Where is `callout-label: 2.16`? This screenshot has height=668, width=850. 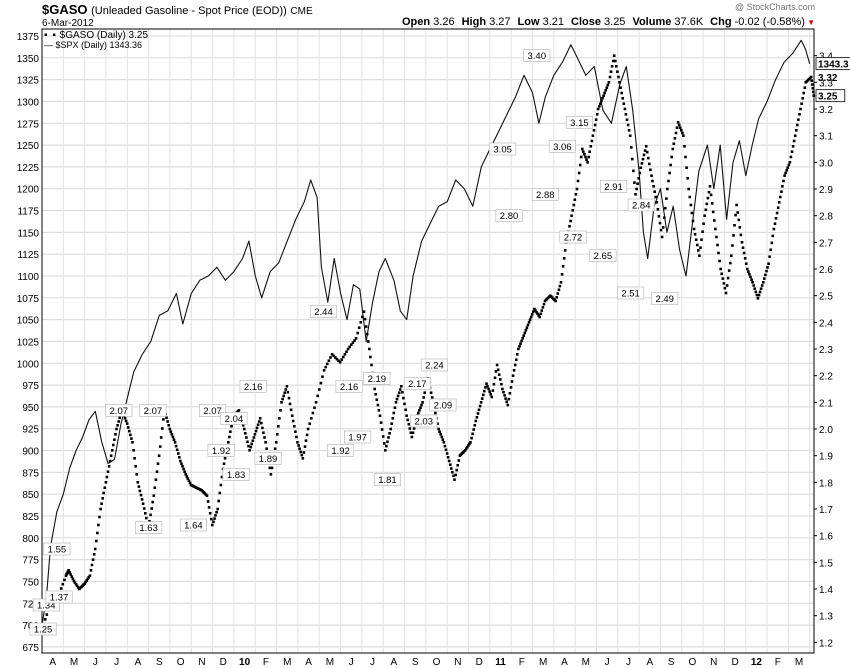 callout-label: 2.16 is located at coordinates (349, 387).